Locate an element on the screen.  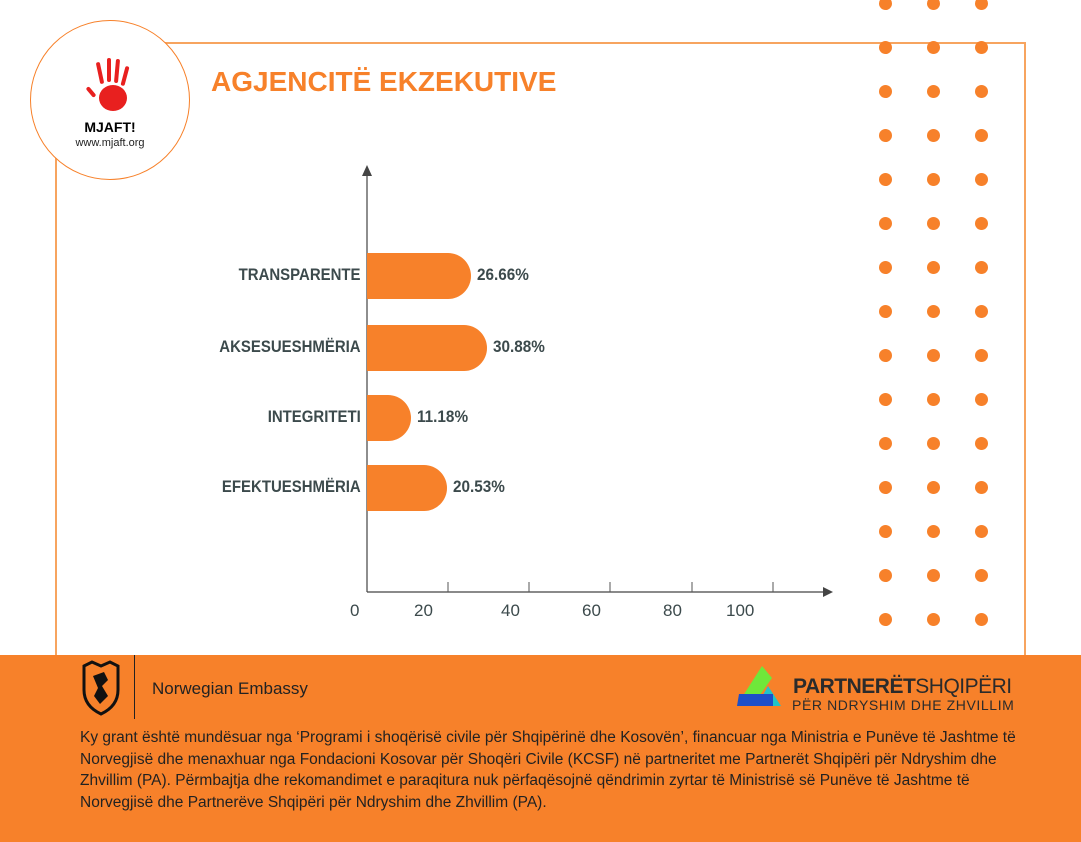
x-axis-arrow is located at coordinates (828, 592).